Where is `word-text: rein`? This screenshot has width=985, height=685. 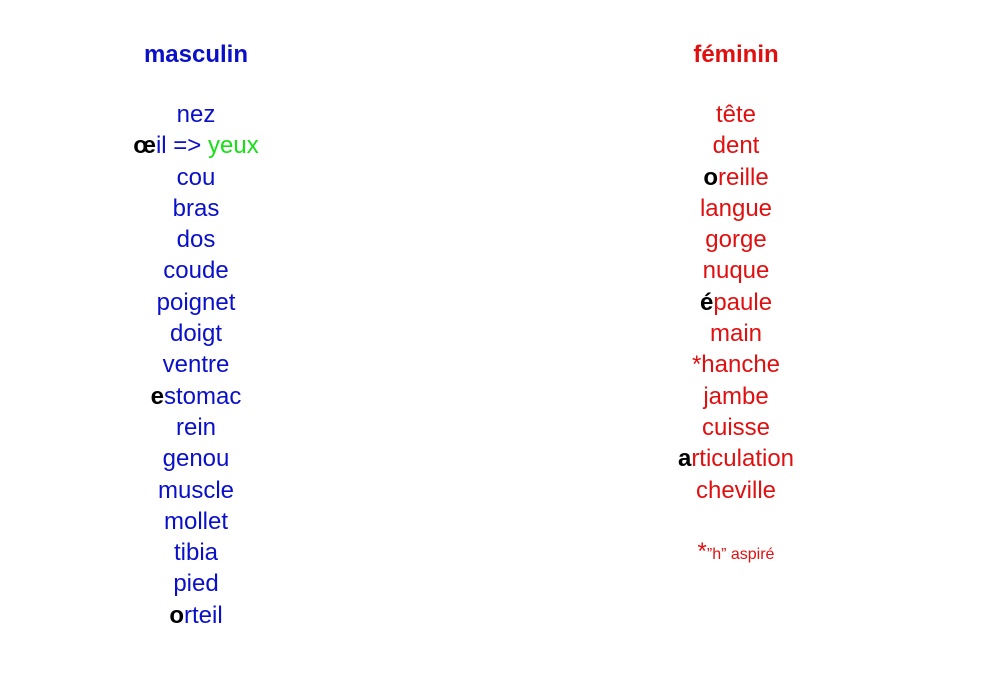
word-text: rein is located at coordinates (196, 427).